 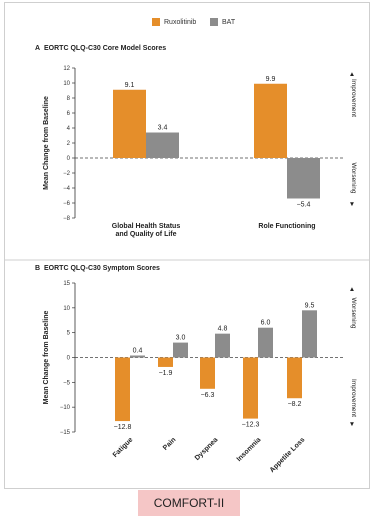 I want to click on category-label-global-health-status-and-quality-of-life: Global Health Status and Quality of Life, so click(x=146, y=230).